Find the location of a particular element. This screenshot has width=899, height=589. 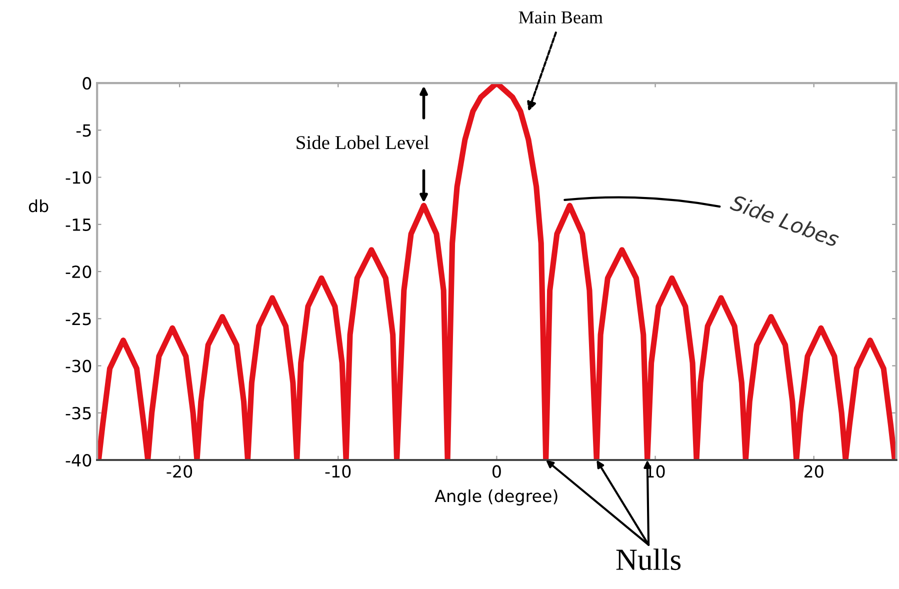

y-tick-label: -40 is located at coordinates (79, 460).